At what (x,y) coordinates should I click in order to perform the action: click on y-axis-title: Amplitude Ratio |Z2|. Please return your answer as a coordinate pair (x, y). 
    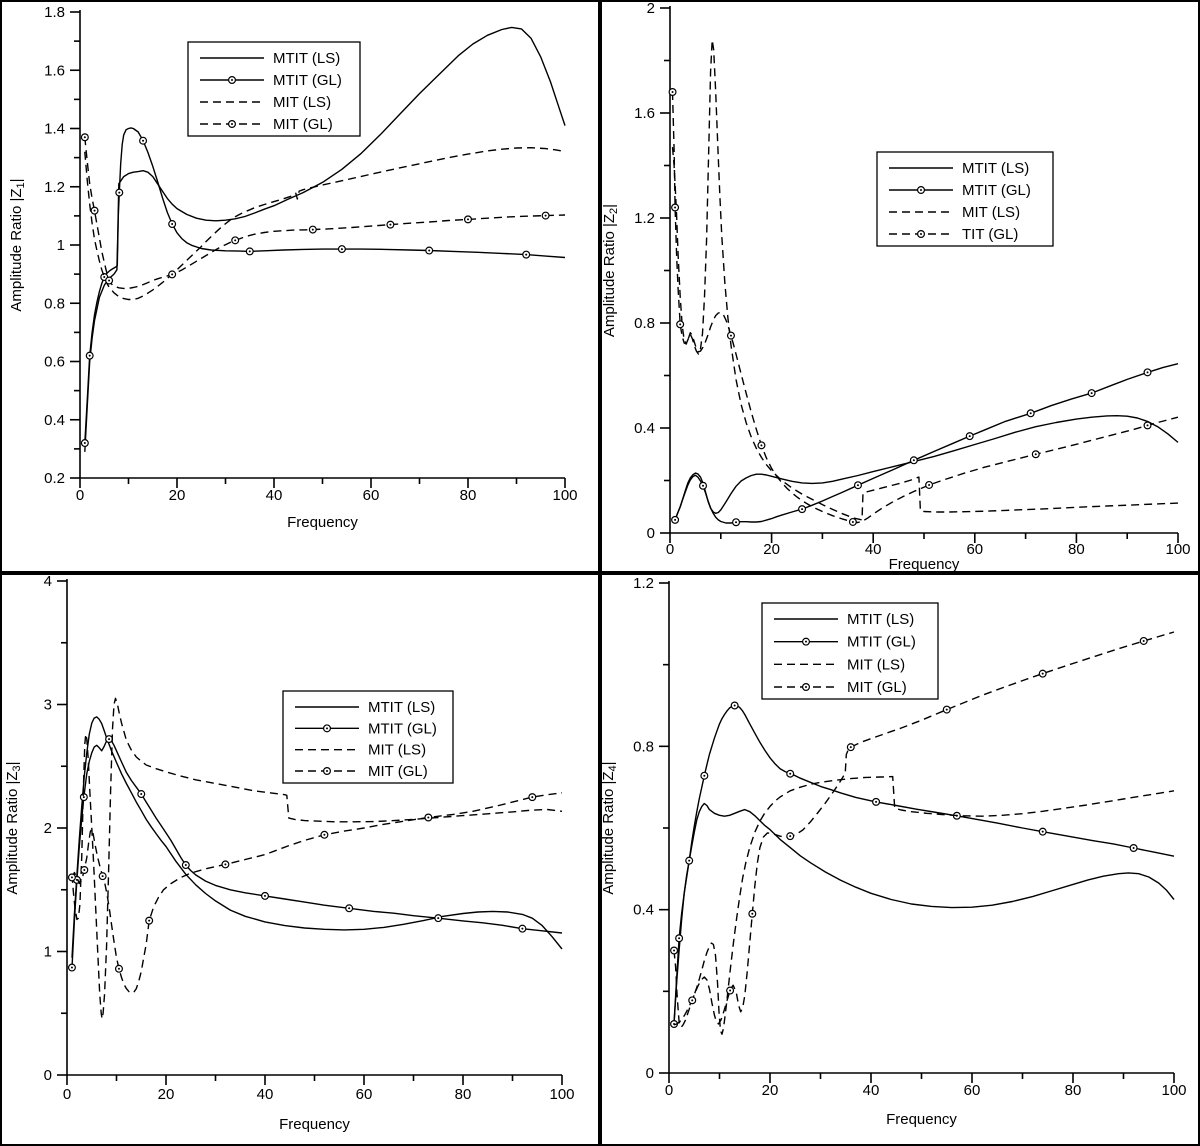
    Looking at the image, I should click on (610, 270).